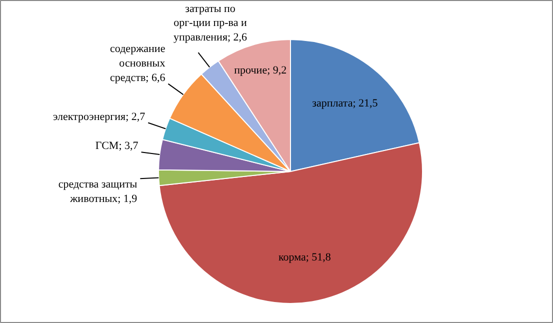 The width and height of the screenshot is (553, 323). I want to click on slice-label: ГСМ; 3,7, so click(117, 146).